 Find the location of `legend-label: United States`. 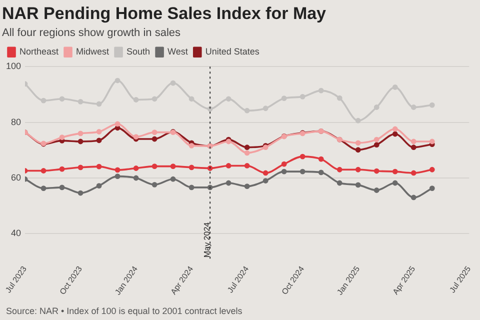

legend-label: United States is located at coordinates (232, 51).